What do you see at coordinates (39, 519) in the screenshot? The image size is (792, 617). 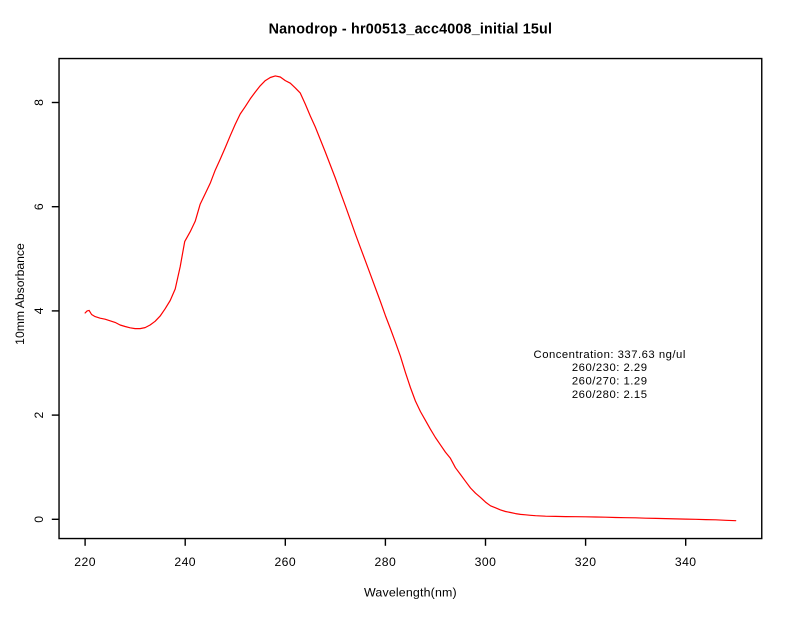 I see `svg-text: 0` at bounding box center [39, 519].